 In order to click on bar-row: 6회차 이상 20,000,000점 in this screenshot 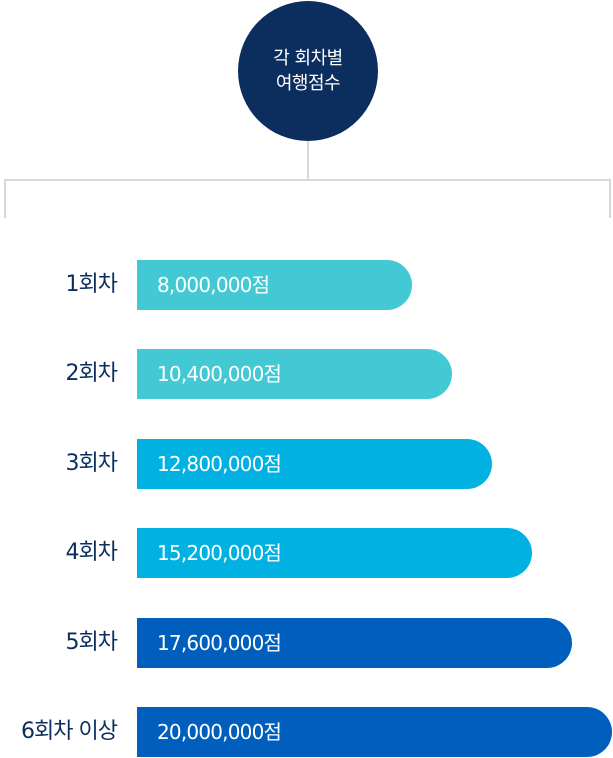, I will do `click(306, 732)`.